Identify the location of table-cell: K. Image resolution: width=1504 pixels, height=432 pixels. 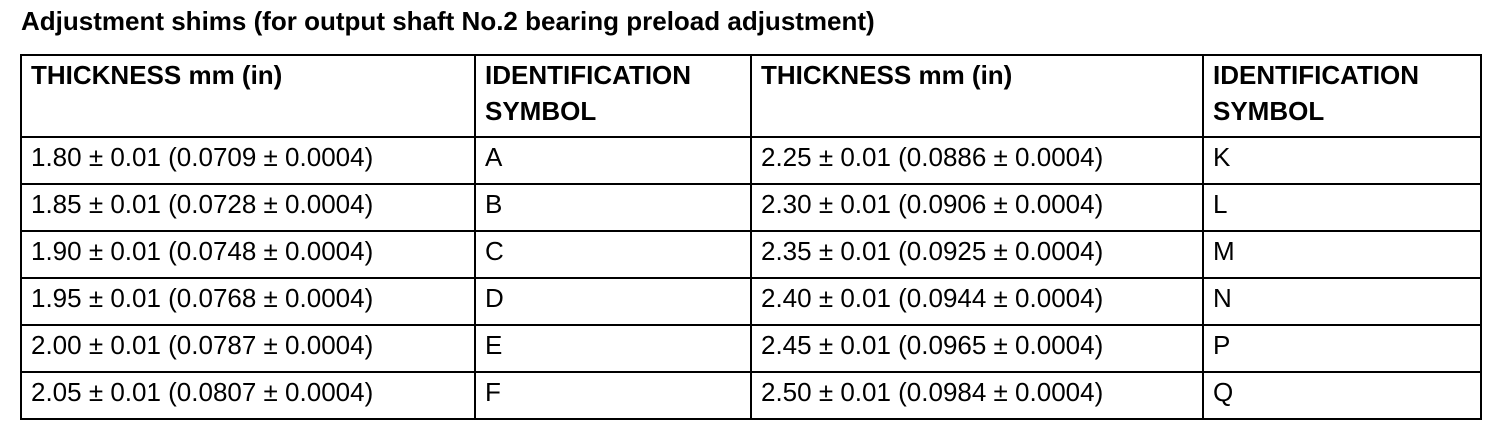
(1342, 160).